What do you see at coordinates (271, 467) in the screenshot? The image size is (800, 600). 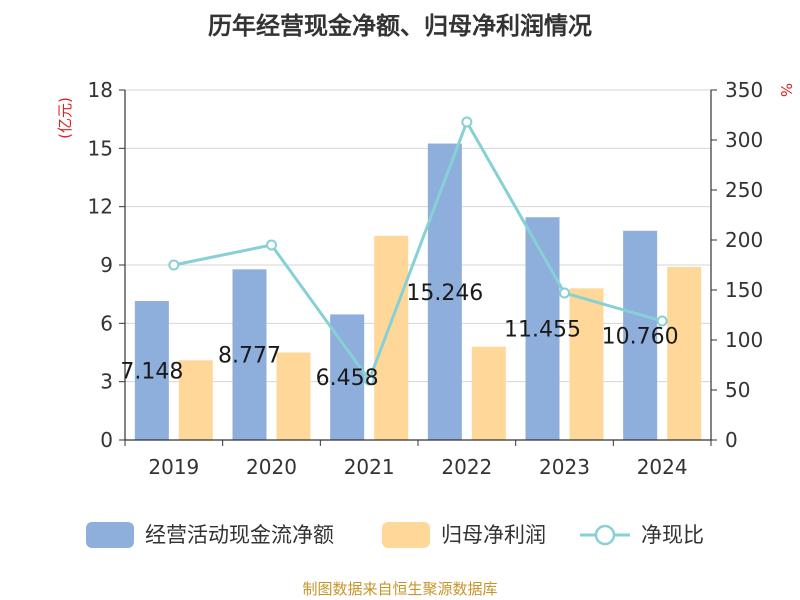 I see `x-axis-tick-label: 2020` at bounding box center [271, 467].